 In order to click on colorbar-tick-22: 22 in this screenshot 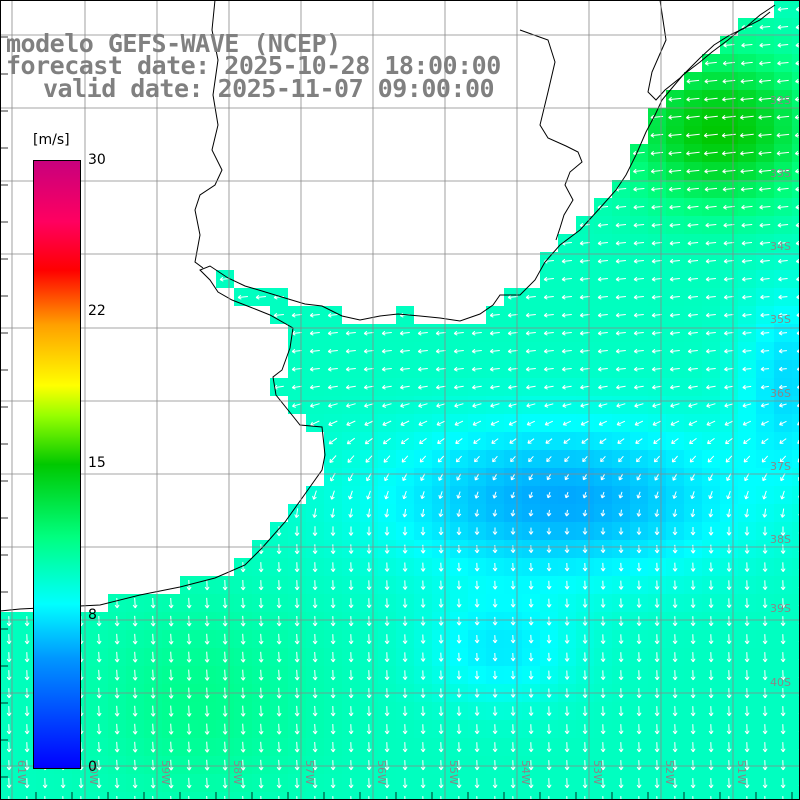, I will do `click(97, 311)`.